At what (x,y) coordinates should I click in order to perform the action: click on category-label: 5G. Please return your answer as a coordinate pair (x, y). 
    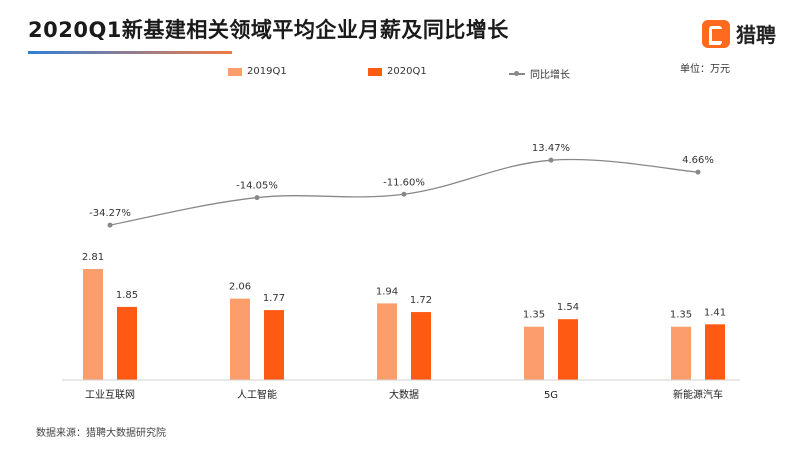
    Looking at the image, I should click on (551, 395).